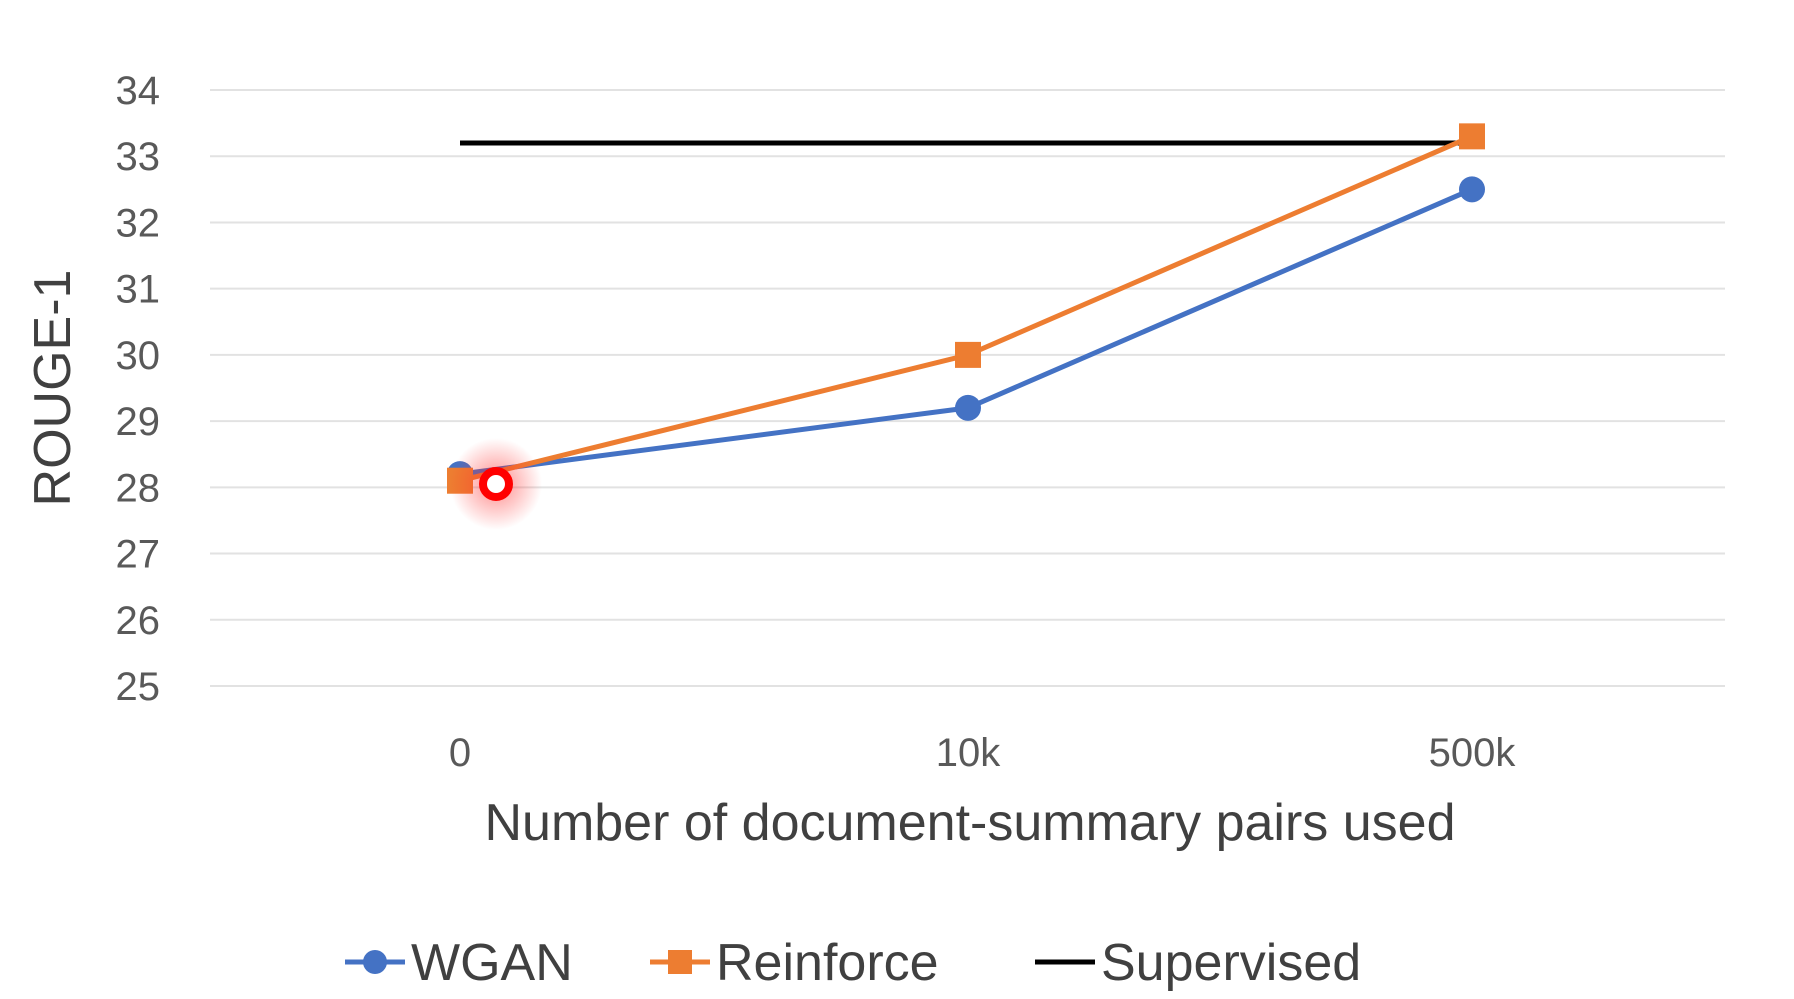  I want to click on y-tick-label: 29, so click(138, 422).